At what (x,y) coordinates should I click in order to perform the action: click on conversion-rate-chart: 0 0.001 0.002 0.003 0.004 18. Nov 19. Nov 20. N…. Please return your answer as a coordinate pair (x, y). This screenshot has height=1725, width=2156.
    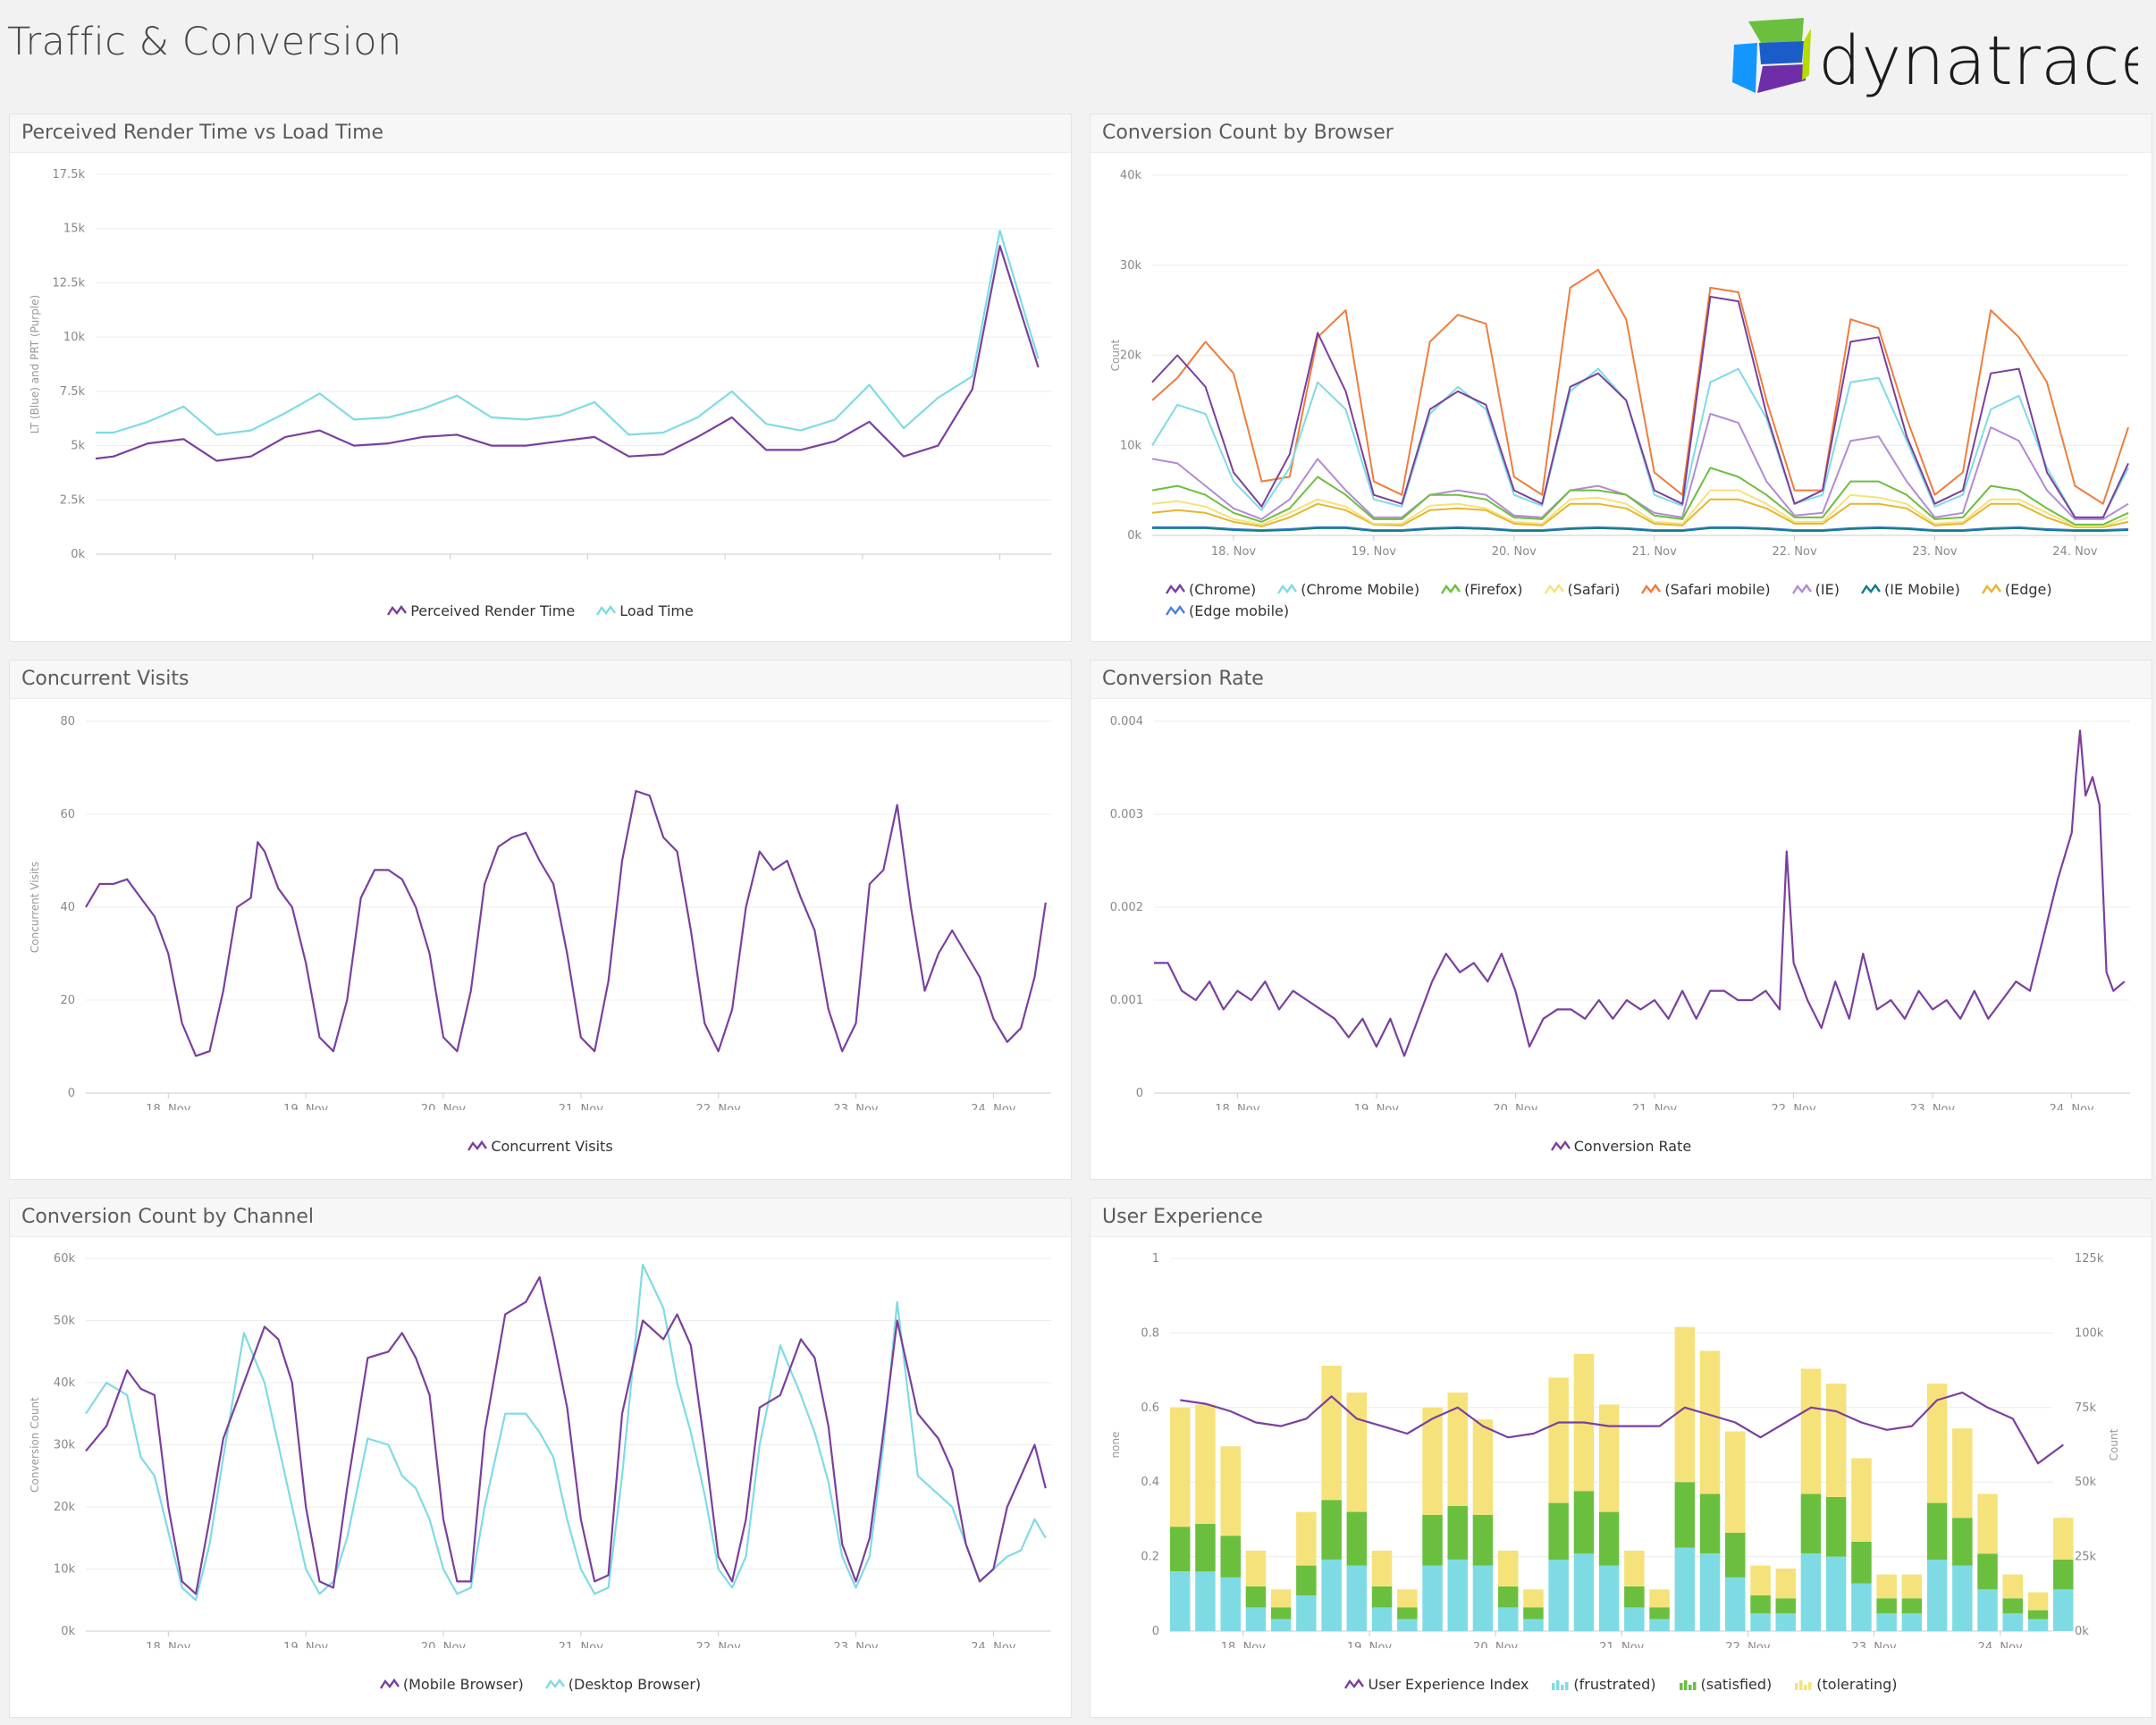
    Looking at the image, I should click on (1622, 904).